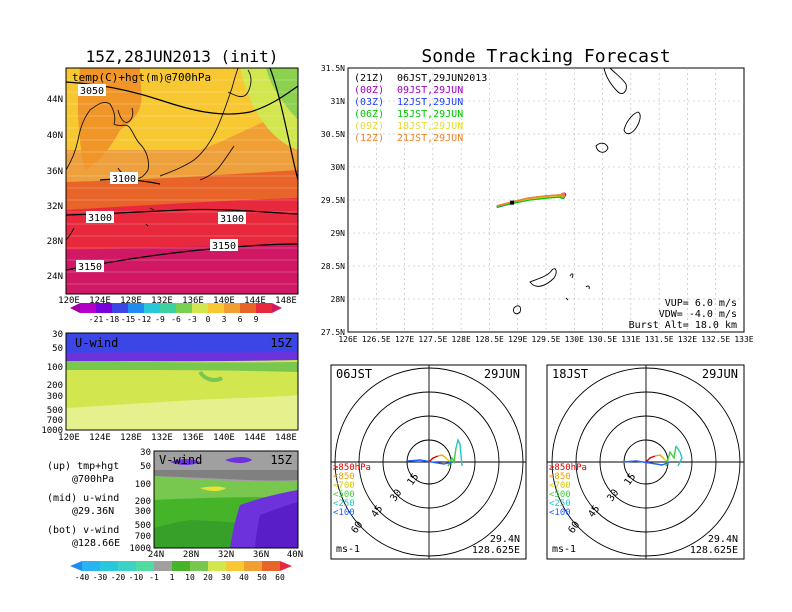 This screenshot has height=612, width=792. I want to click on note-up-line1: (up) tmp+hgt, so click(83, 466).